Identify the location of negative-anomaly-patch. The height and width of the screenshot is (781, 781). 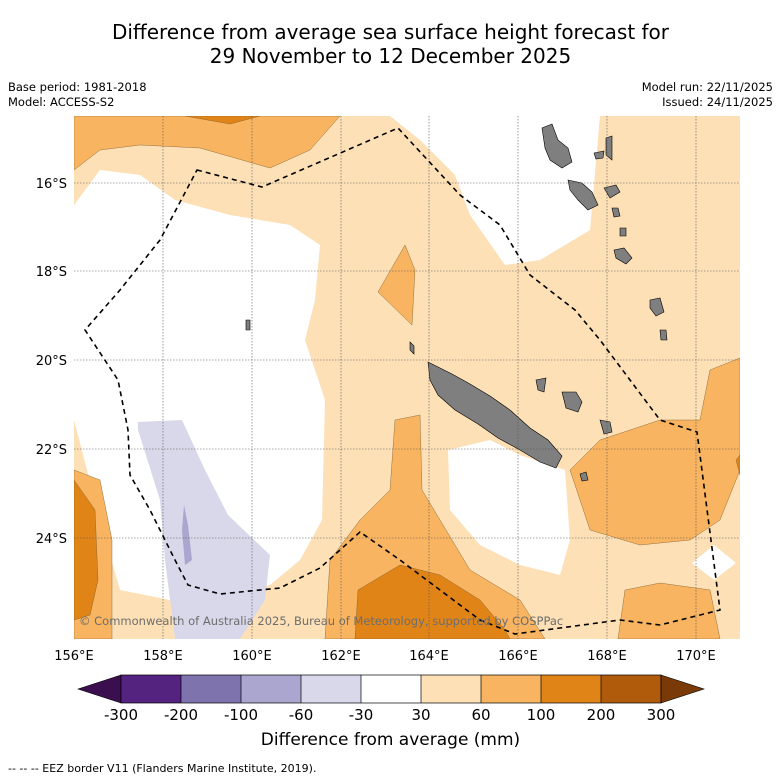
(204, 529).